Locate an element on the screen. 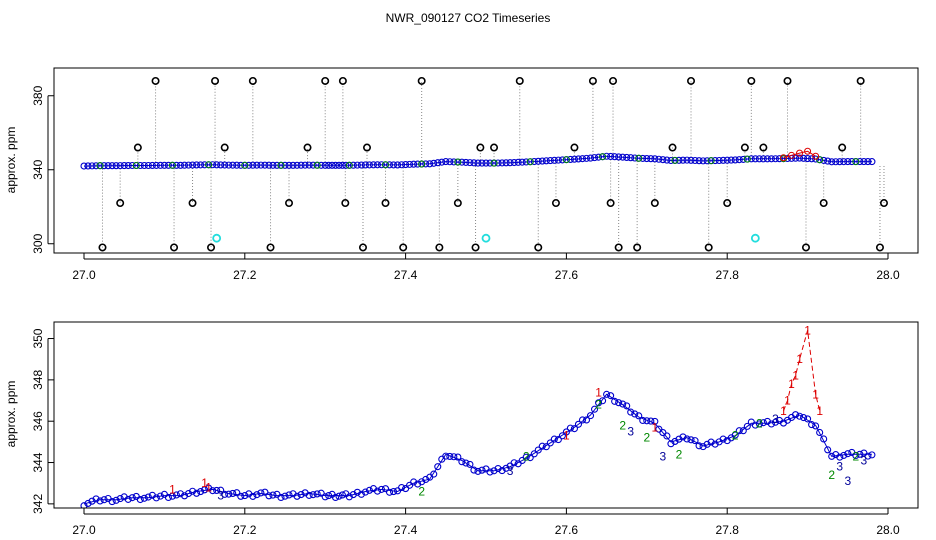 Image resolution: width=936 pixels, height=540 pixels. bottom-y-tick-label: 344 is located at coordinates (38, 462).